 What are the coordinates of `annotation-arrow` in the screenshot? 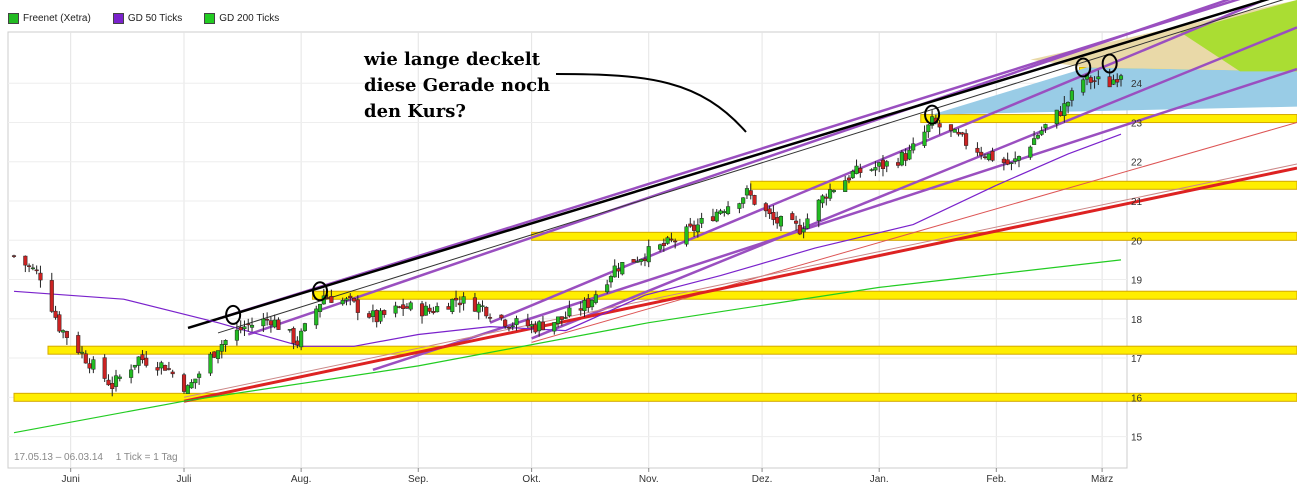 It's located at (651, 103).